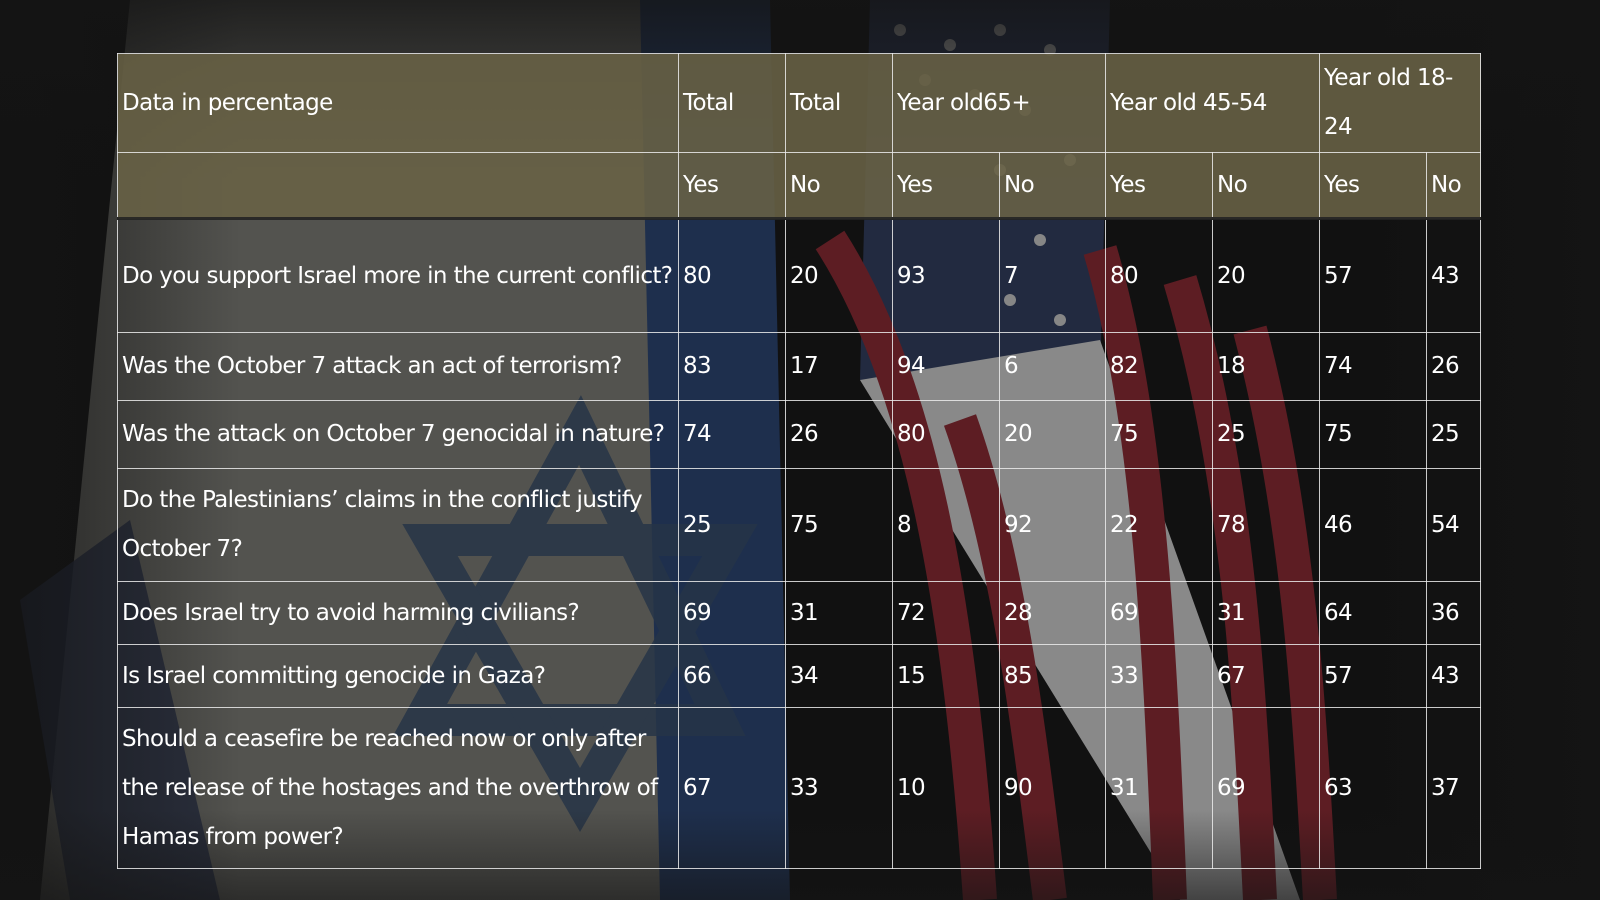 The width and height of the screenshot is (1600, 900). Describe the element at coordinates (946, 613) in the screenshot. I see `value-cell: 72` at that location.